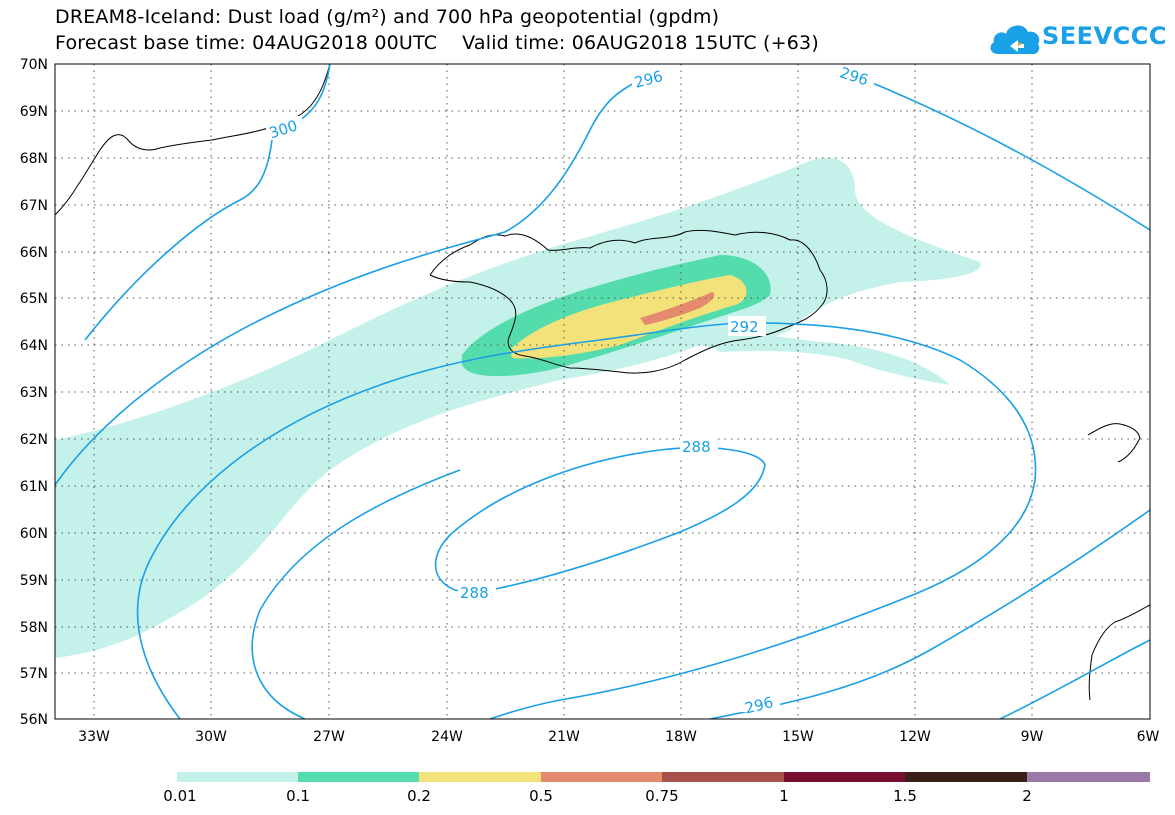 This screenshot has width=1175, height=815. What do you see at coordinates (628, 317) in the screenshot?
I see `dust-level-0.2` at bounding box center [628, 317].